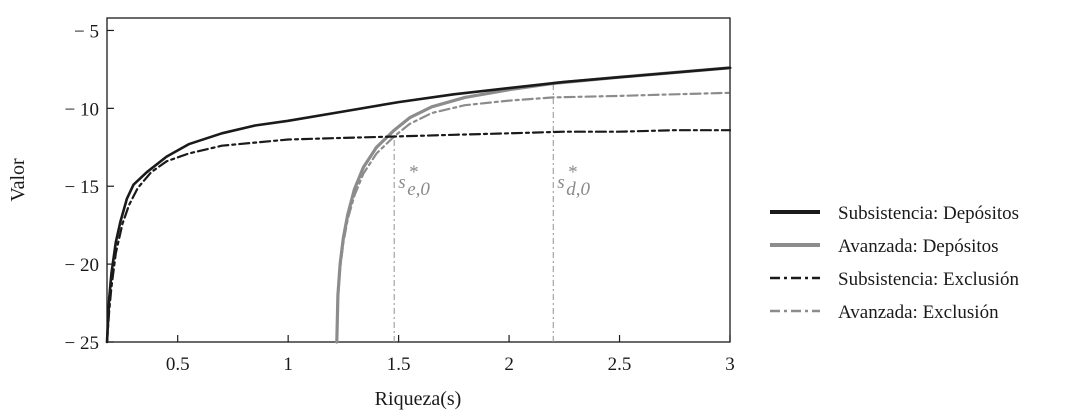 This screenshot has width=1075, height=415. Describe the element at coordinates (82, 109) in the screenshot. I see `y-tick-label: − 10` at that location.